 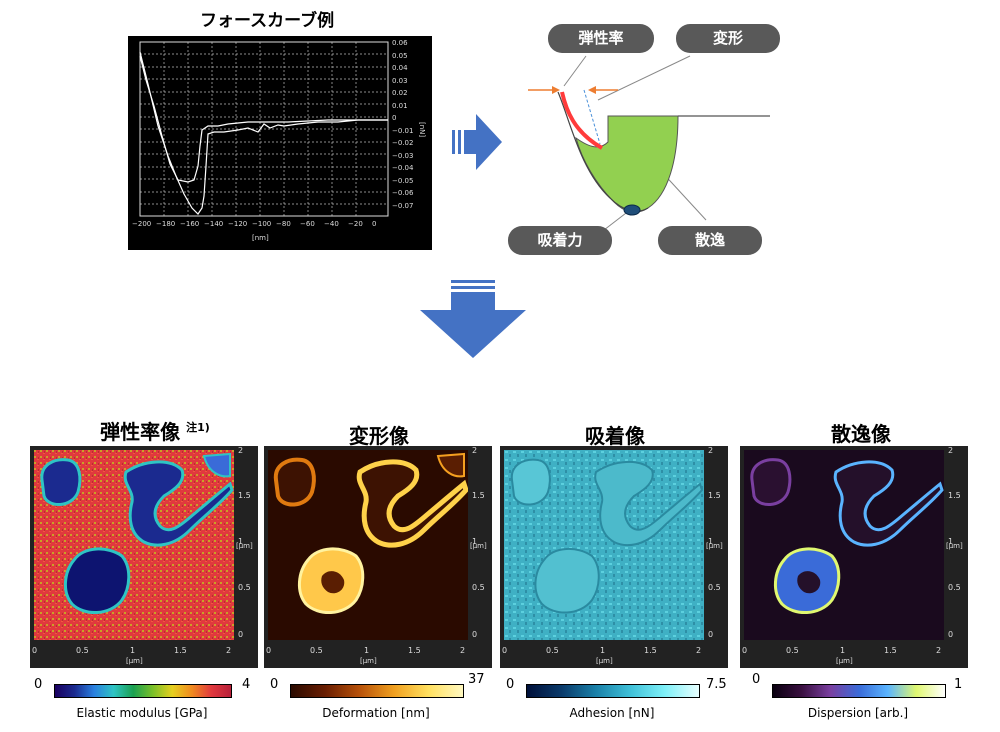 What do you see at coordinates (604, 545) in the screenshot?
I see `map-adhesion-image` at bounding box center [604, 545].